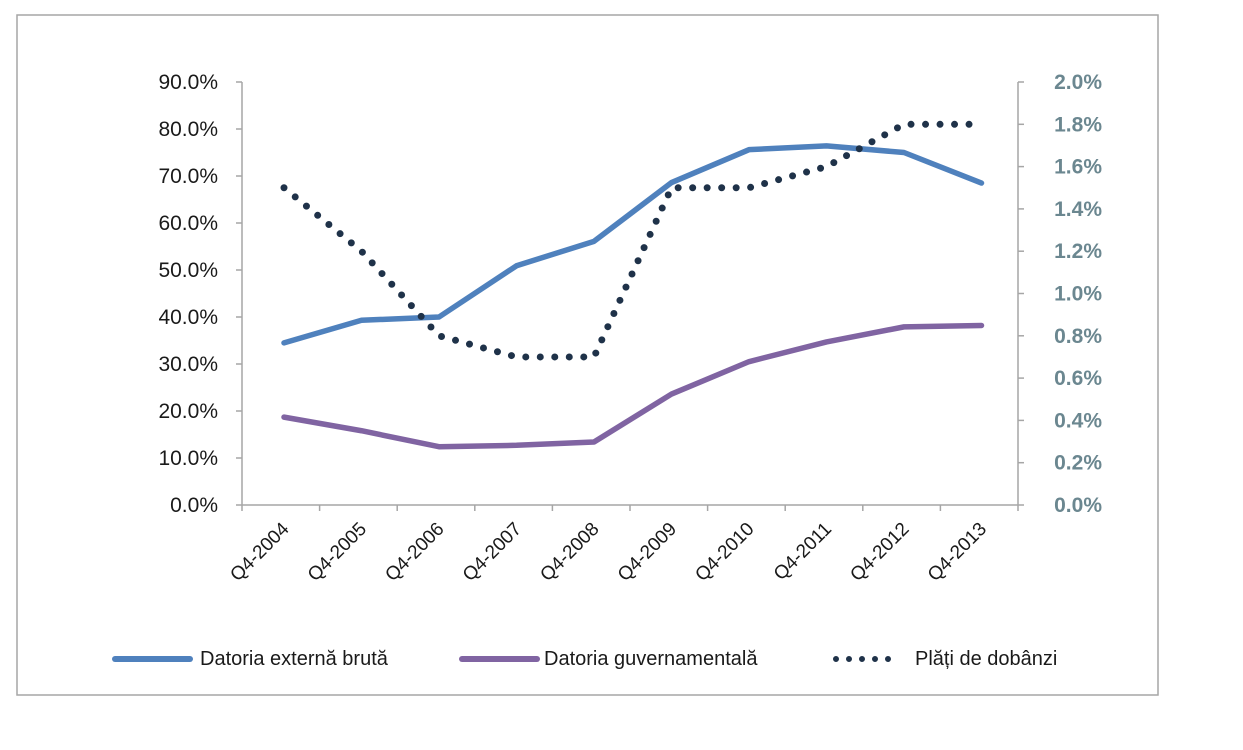  What do you see at coordinates (188, 411) in the screenshot?
I see `left-tick-label: 20.0%` at bounding box center [188, 411].